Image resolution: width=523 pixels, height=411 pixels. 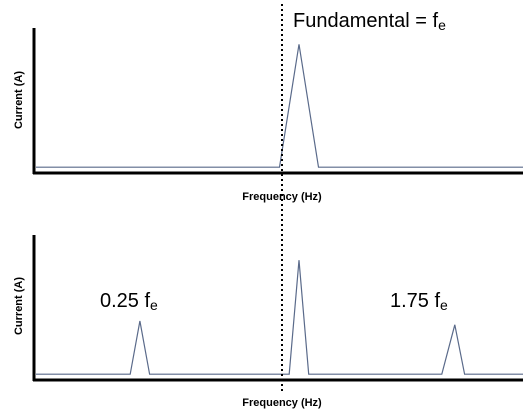 What do you see at coordinates (154, 305) in the screenshot?
I see `sideband-low-annotation-subscript: e` at bounding box center [154, 305].